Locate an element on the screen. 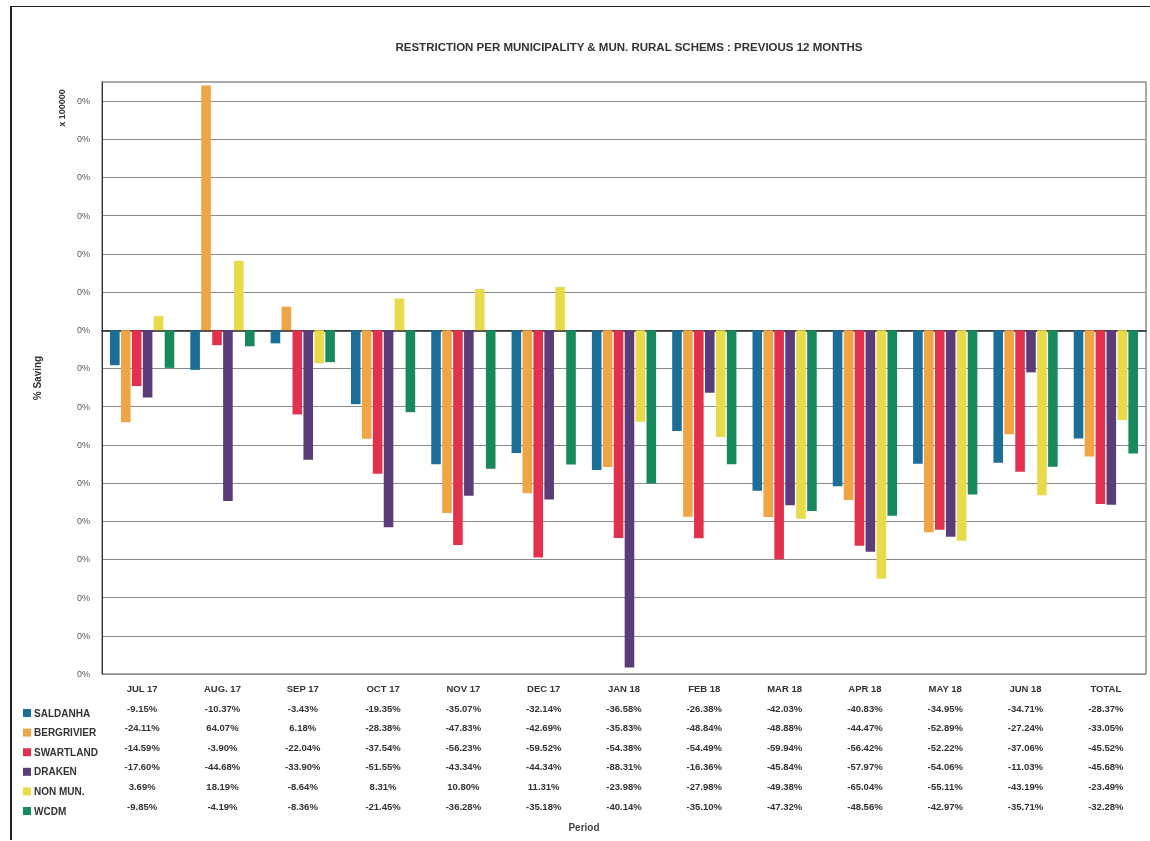  data-label: -16.36% is located at coordinates (704, 767).